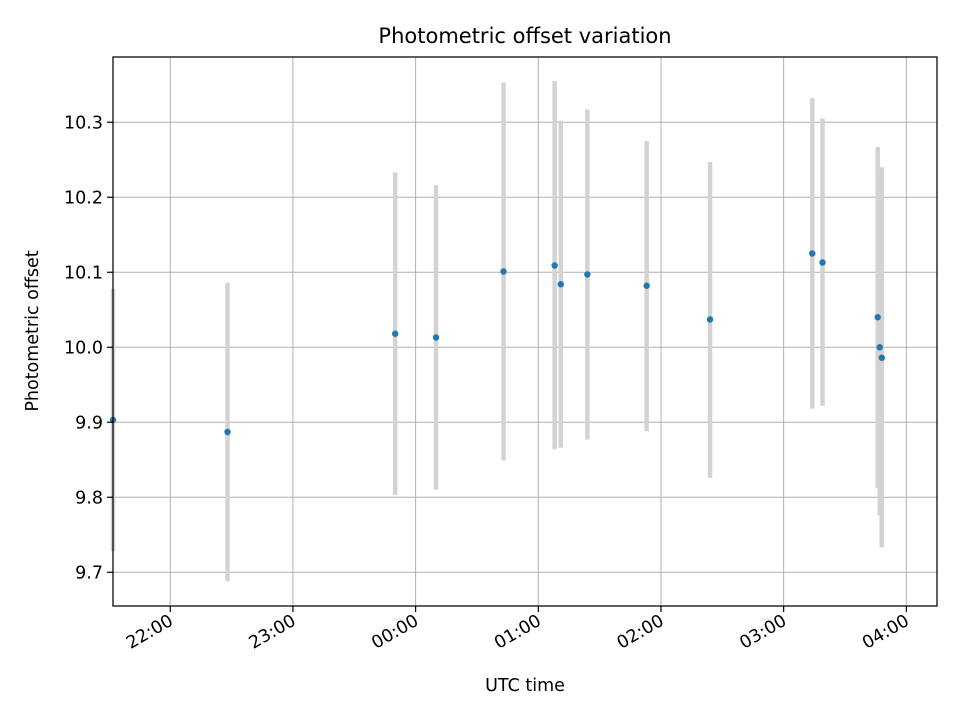 The height and width of the screenshot is (720, 960). What do you see at coordinates (763, 632) in the screenshot?
I see `x-tick-label: 03:00` at bounding box center [763, 632].